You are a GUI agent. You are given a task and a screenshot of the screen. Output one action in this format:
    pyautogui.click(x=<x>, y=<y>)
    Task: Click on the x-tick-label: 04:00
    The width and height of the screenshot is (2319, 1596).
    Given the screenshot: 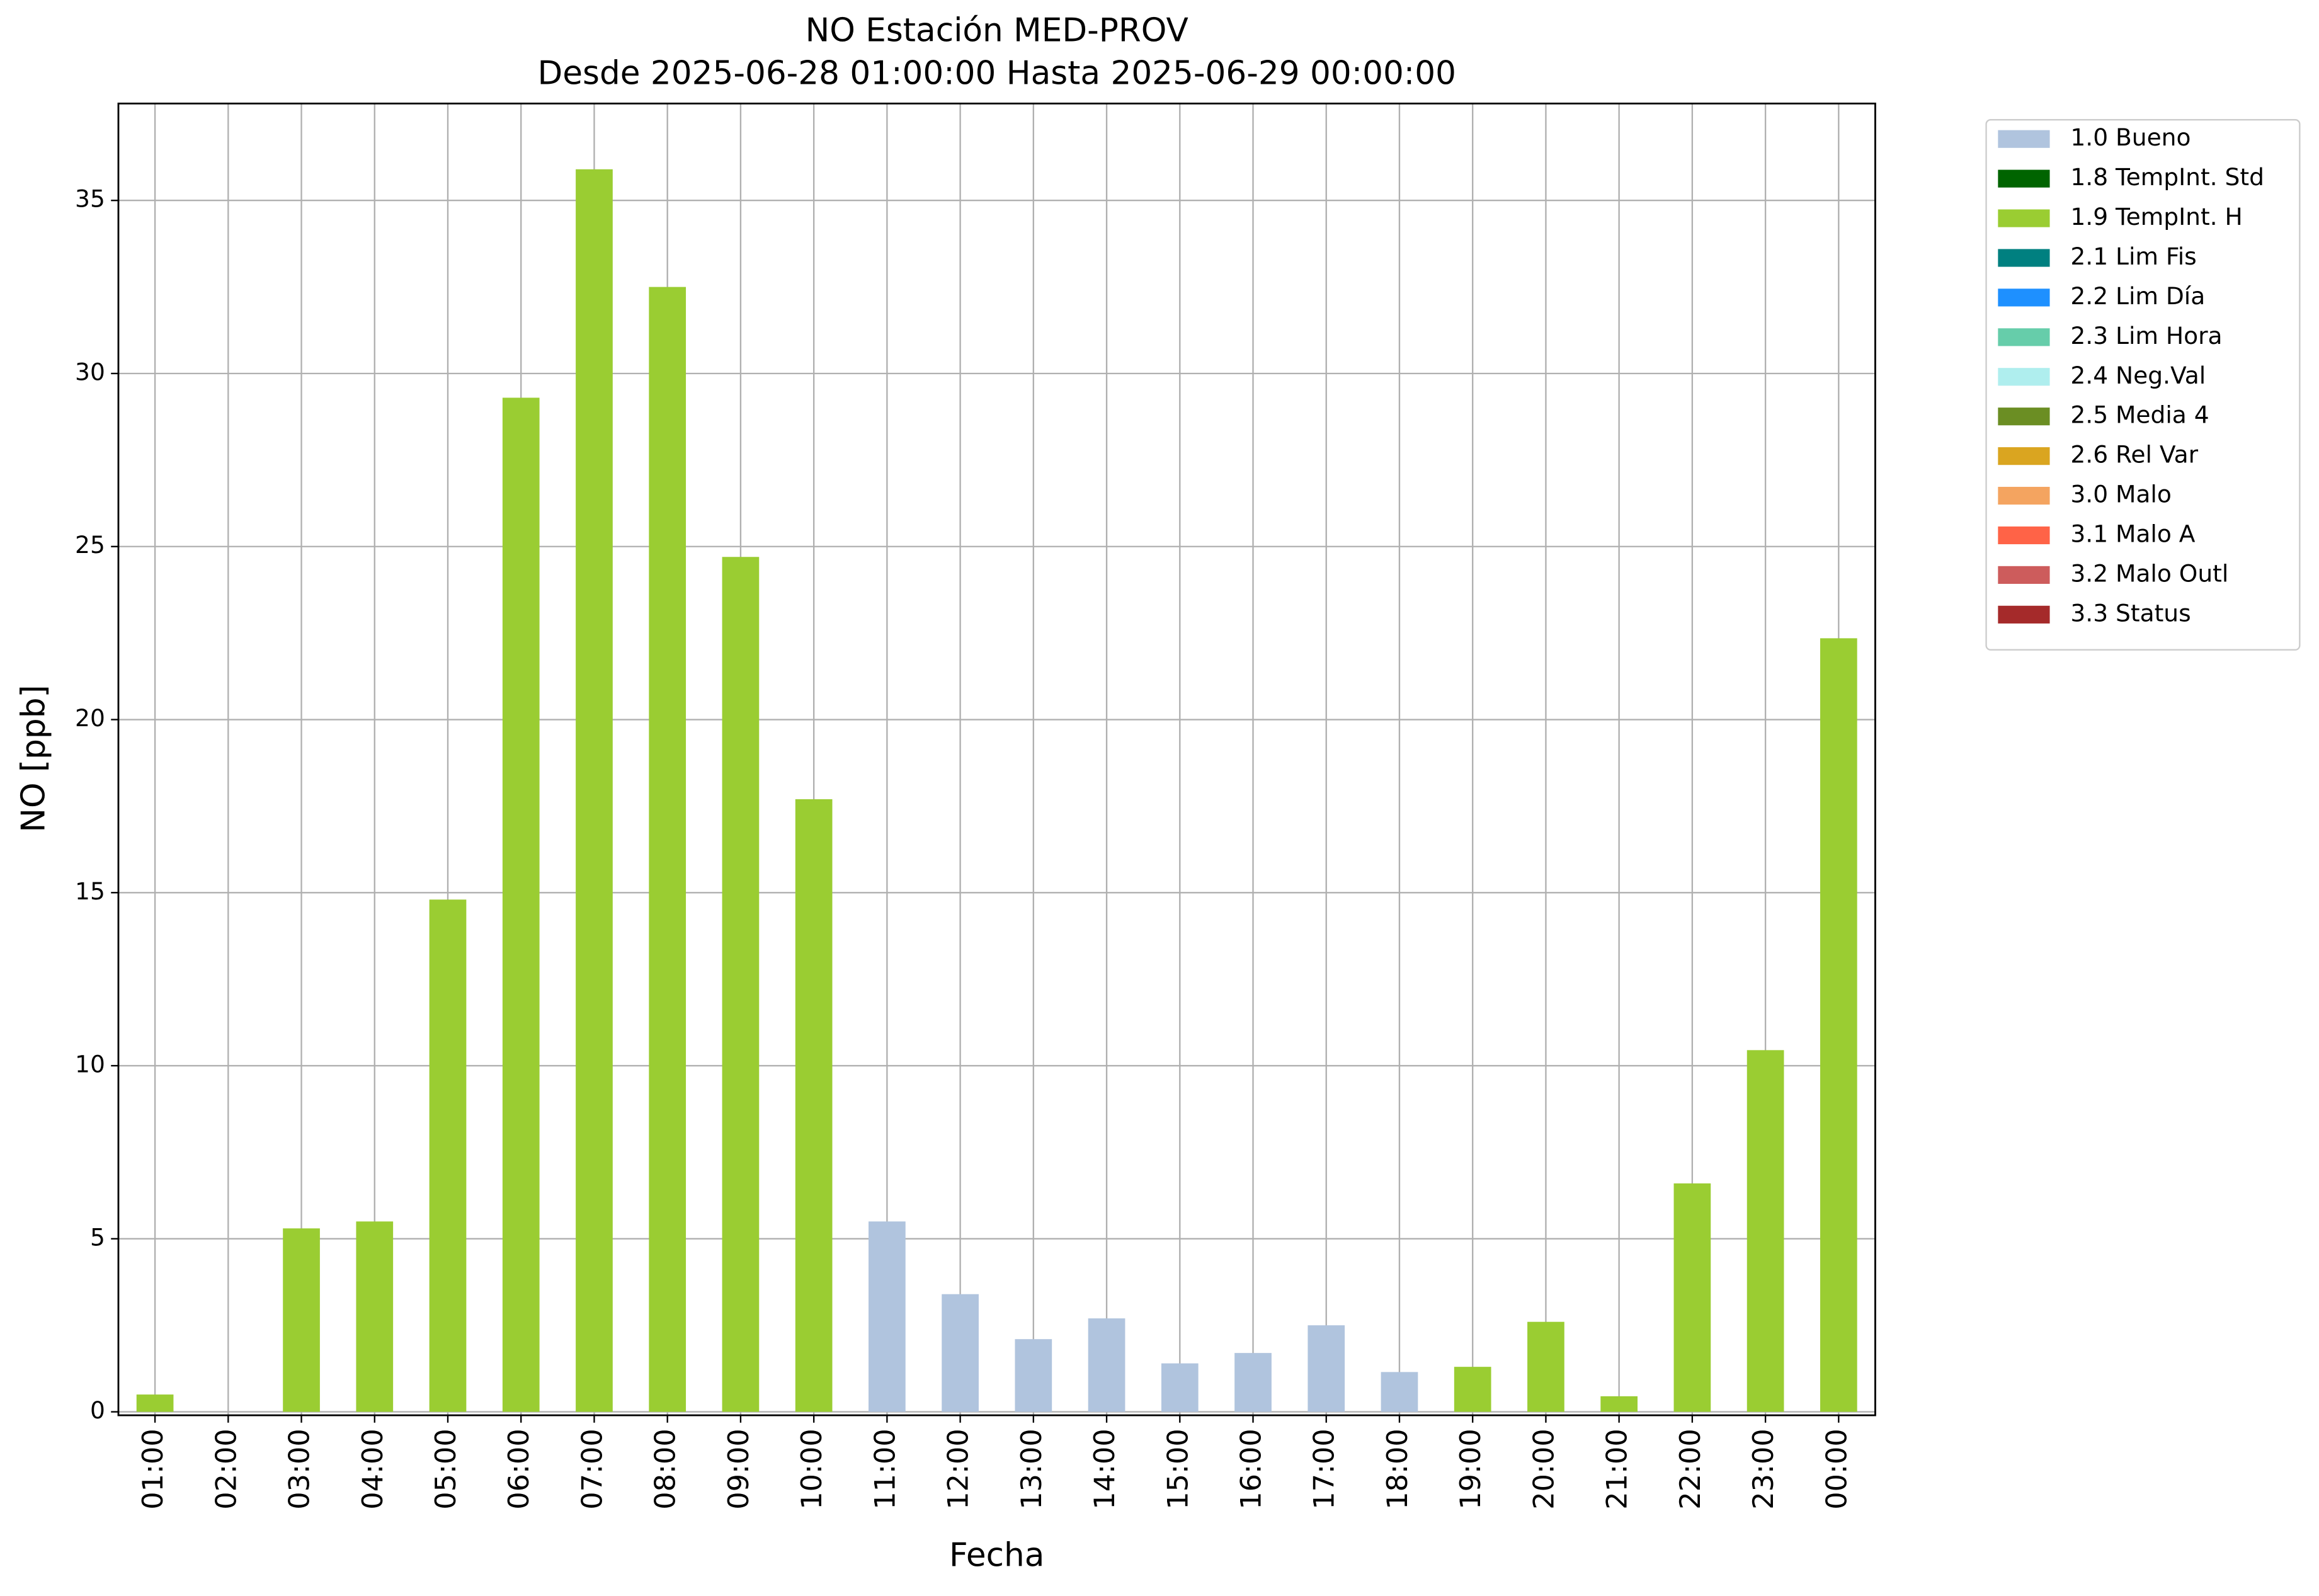 What is the action you would take?
    pyautogui.click(x=372, y=1469)
    